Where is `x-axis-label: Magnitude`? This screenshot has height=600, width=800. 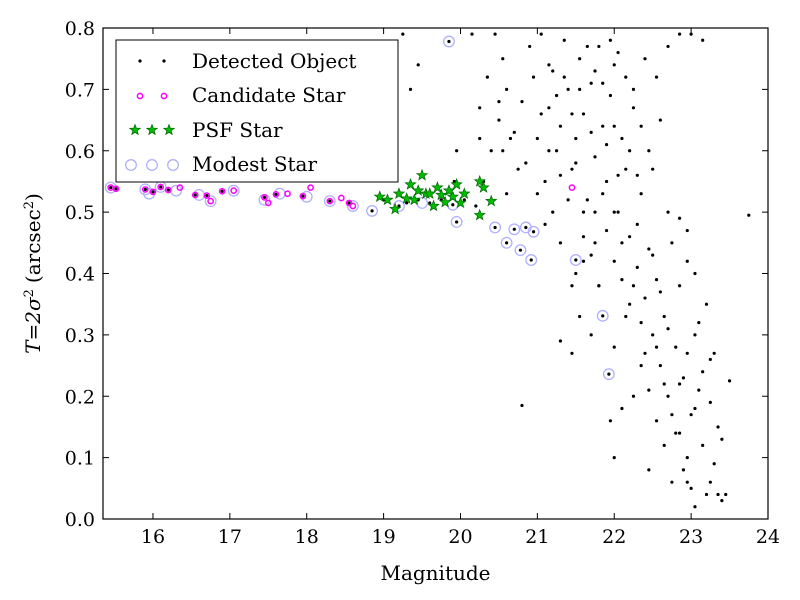 x-axis-label: Magnitude is located at coordinates (435, 573).